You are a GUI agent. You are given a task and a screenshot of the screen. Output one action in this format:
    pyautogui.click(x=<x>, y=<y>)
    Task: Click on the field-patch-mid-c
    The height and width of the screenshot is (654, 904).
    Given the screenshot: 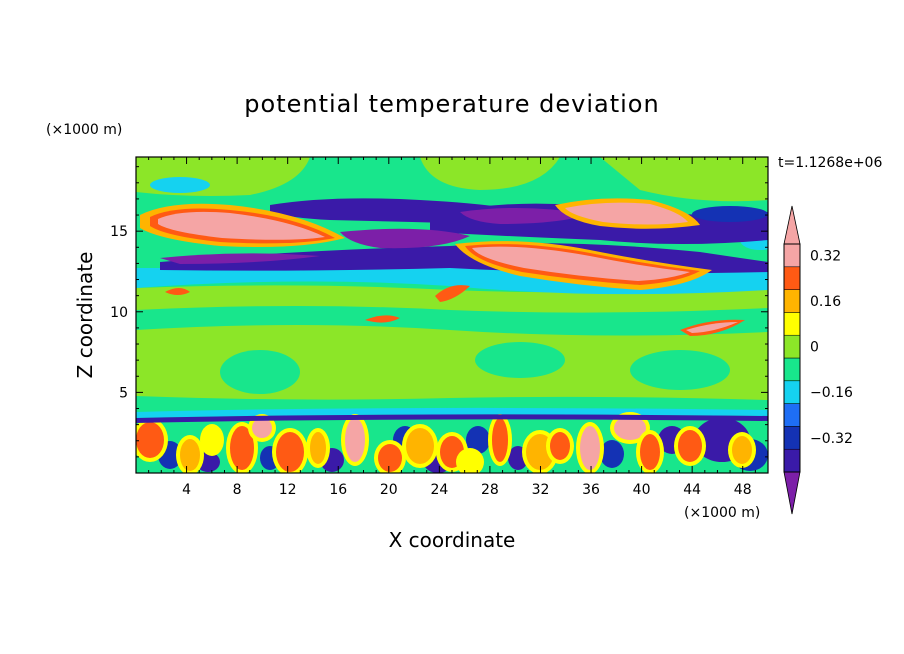 What is the action you would take?
    pyautogui.click(x=680, y=370)
    